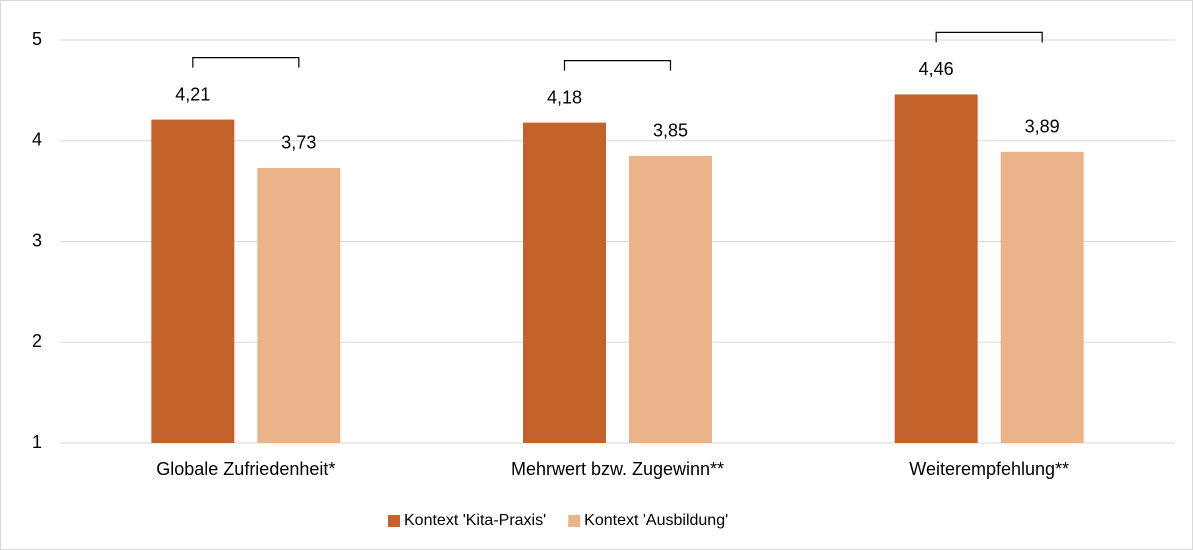  Describe the element at coordinates (989, 469) in the screenshot. I see `x-tick-label: Weiterempfehlung**` at that location.